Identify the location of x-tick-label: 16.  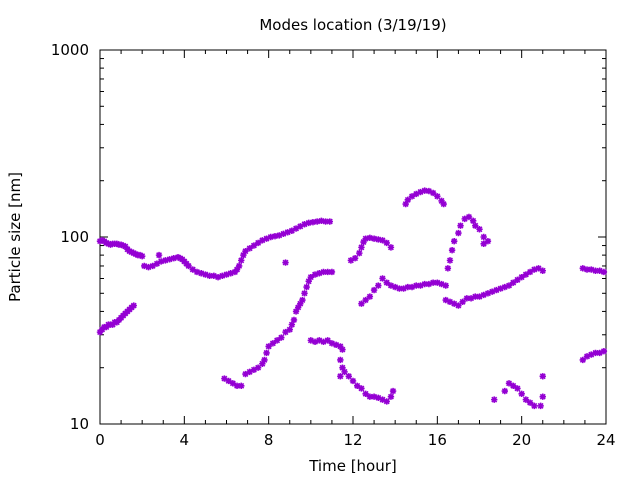
(437, 440).